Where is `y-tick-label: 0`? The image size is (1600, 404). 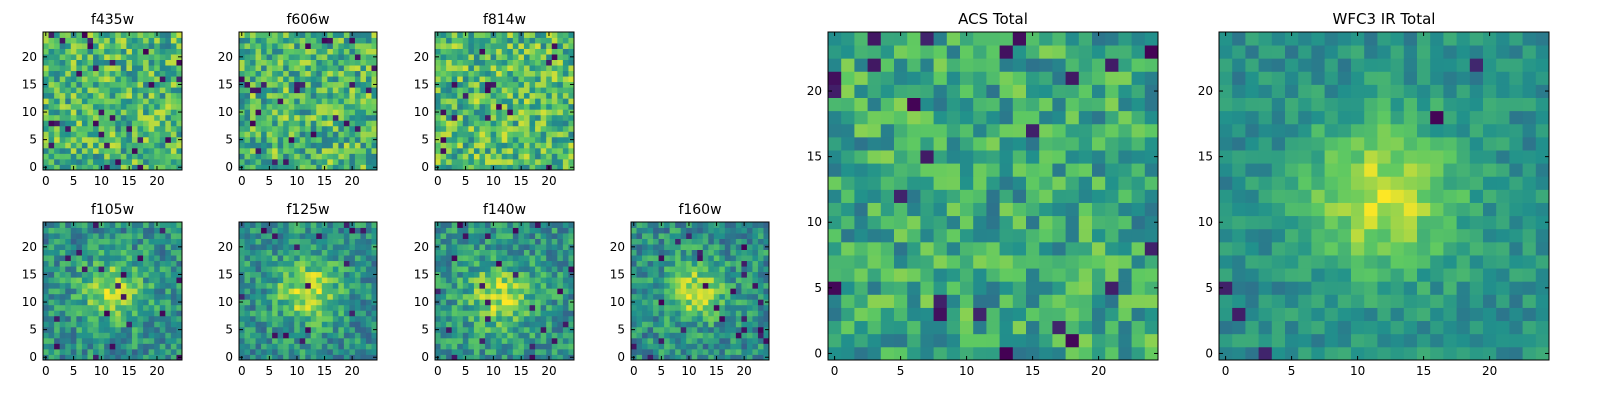
y-tick-label: 0 is located at coordinates (33, 357).